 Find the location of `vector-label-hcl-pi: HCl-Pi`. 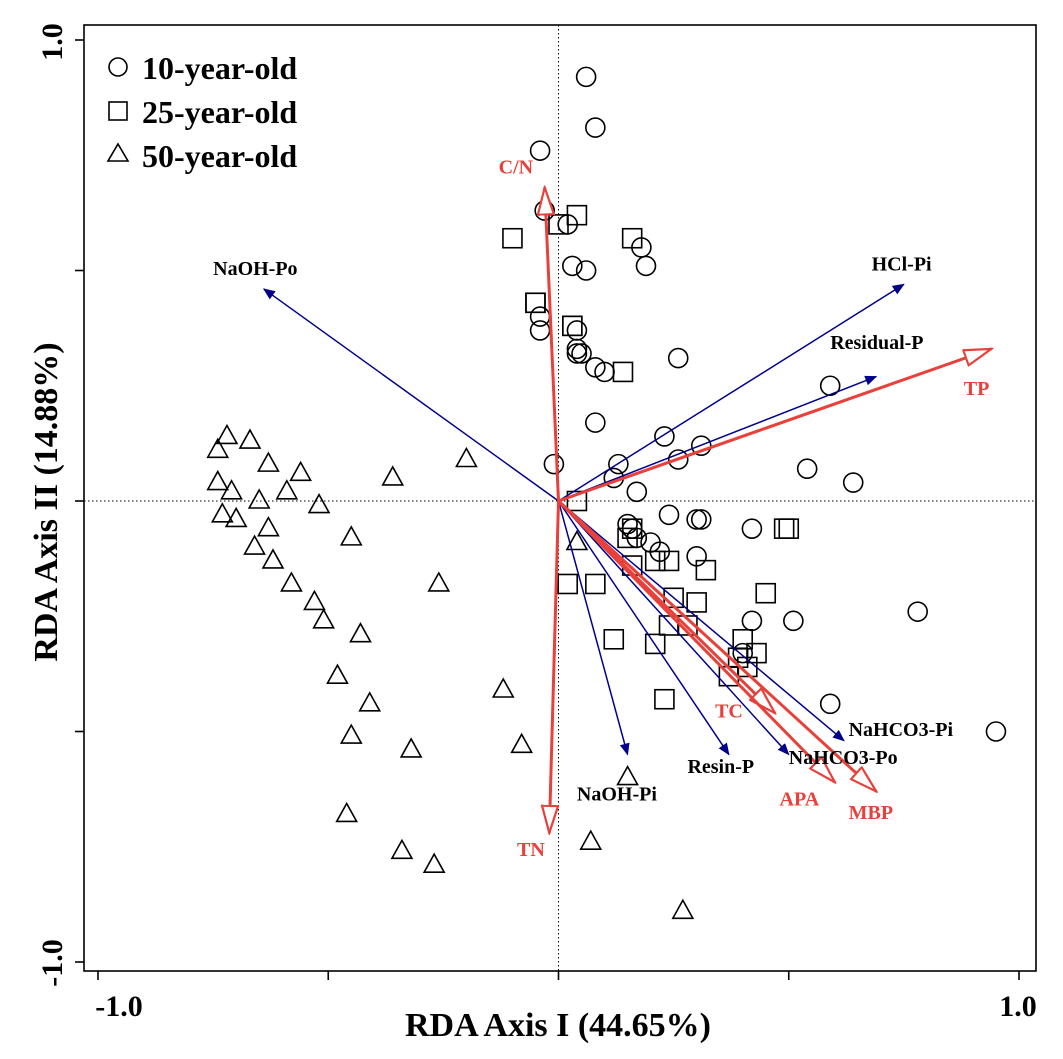

vector-label-hcl-pi: HCl-Pi is located at coordinates (902, 265).